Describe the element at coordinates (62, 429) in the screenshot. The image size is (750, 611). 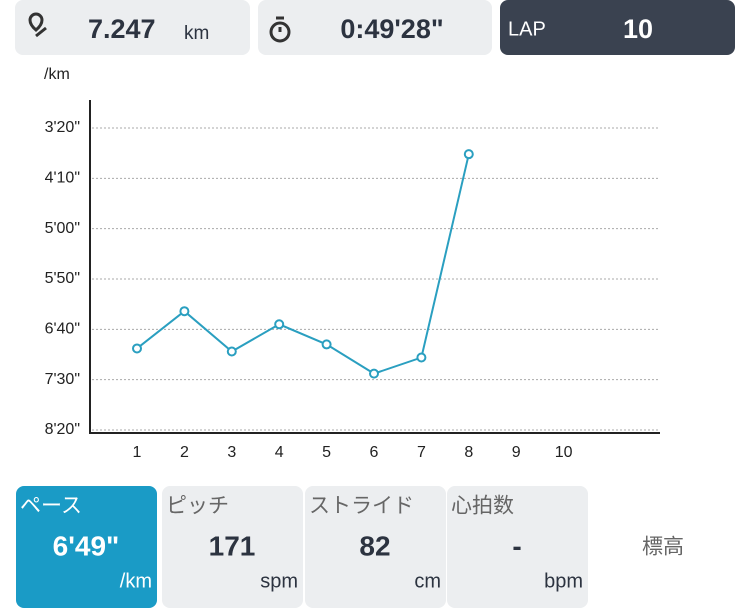
I see `y-tick-label: 8'20"` at that location.